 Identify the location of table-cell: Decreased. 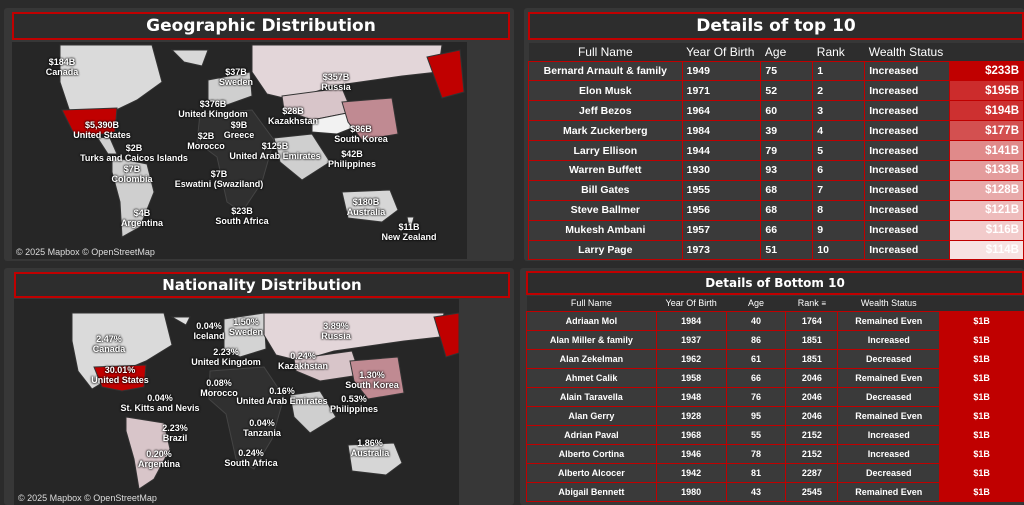
(889, 396).